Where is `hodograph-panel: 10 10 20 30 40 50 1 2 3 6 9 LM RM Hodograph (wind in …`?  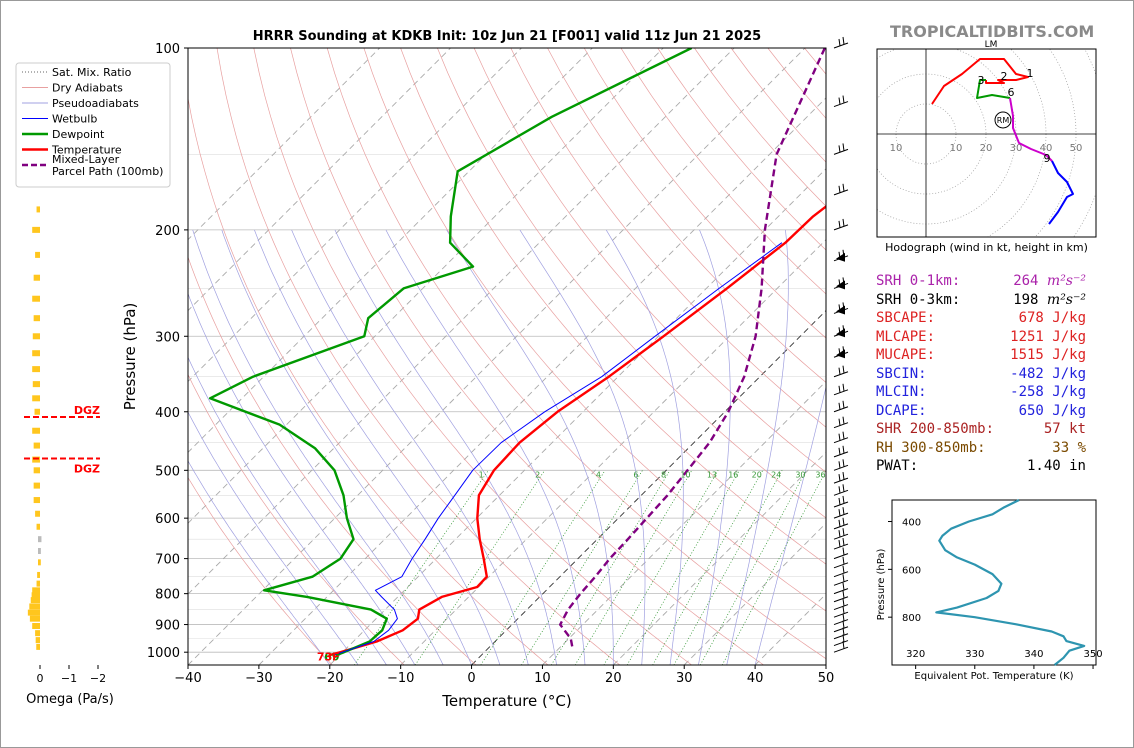 hodograph-panel: 10 10 20 30 40 50 1 2 3 6 9 LM RM Hodograph (wind in … is located at coordinates (986, 147).